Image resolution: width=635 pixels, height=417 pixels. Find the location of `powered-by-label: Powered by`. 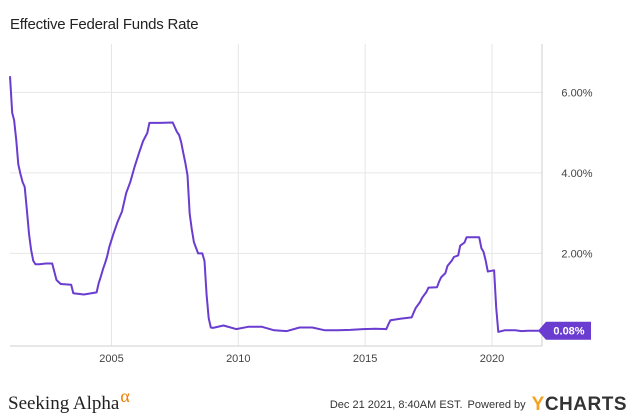

powered-by-label: Powered by is located at coordinates (496, 405).